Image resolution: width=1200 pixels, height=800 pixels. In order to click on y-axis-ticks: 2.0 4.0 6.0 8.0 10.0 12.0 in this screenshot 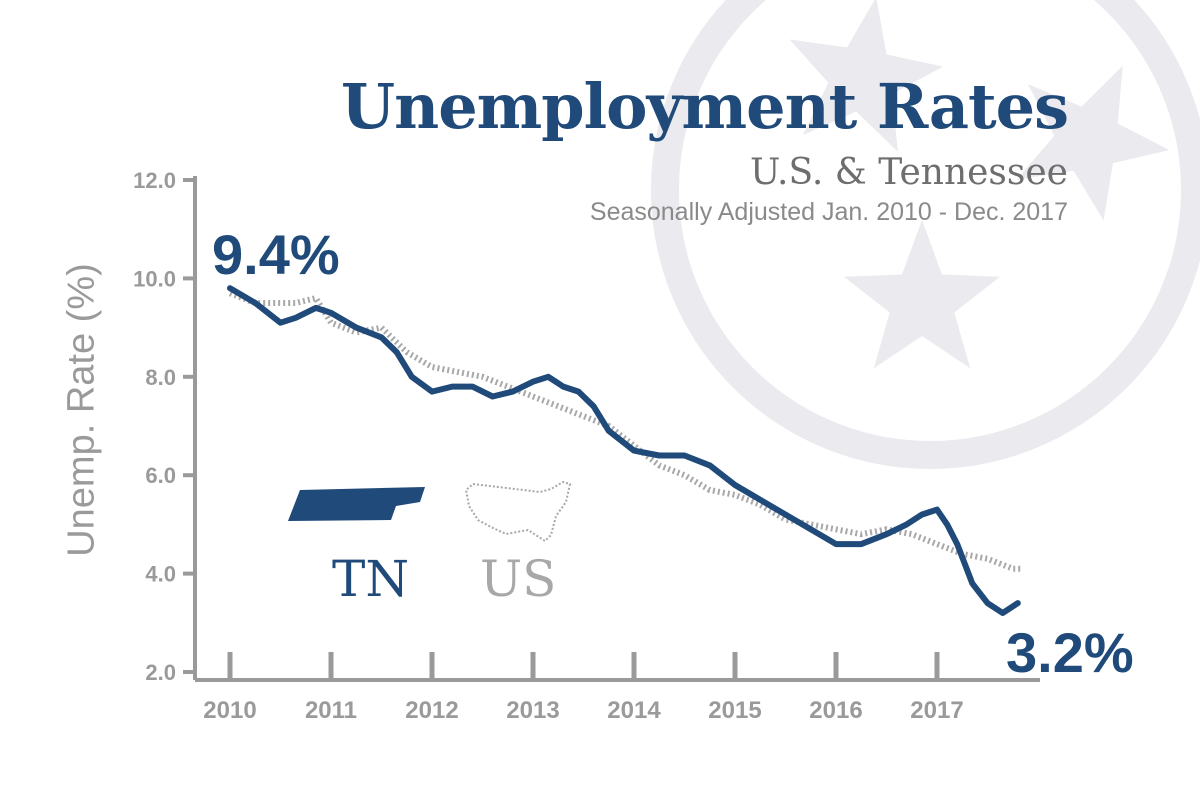, I will do `click(164, 426)`.